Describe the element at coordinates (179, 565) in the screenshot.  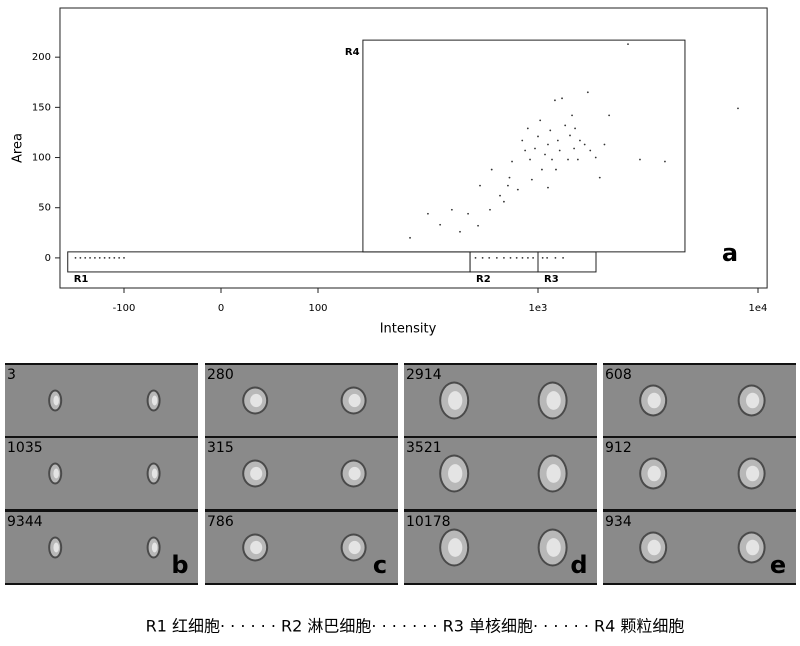
I see `panel-label: b` at that location.